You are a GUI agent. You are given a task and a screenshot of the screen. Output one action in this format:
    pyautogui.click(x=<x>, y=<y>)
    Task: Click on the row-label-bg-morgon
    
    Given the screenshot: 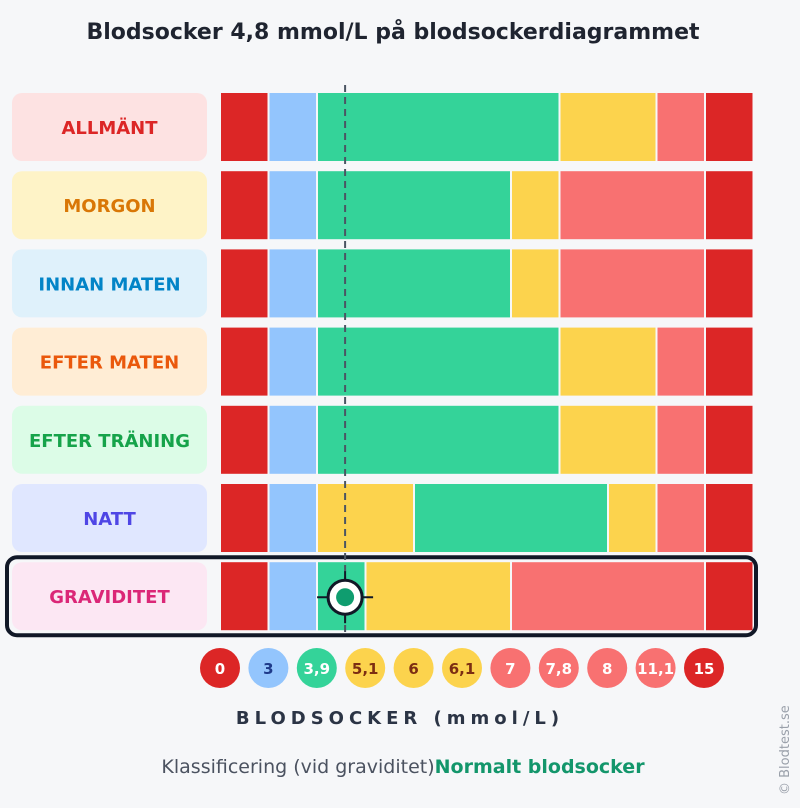 What is the action you would take?
    pyautogui.click(x=109, y=205)
    